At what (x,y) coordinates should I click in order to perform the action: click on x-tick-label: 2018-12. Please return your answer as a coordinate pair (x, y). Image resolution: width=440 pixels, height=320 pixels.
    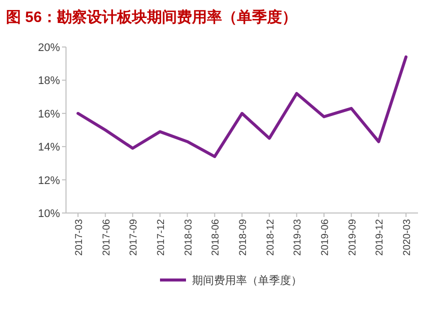
    Looking at the image, I should click on (270, 237).